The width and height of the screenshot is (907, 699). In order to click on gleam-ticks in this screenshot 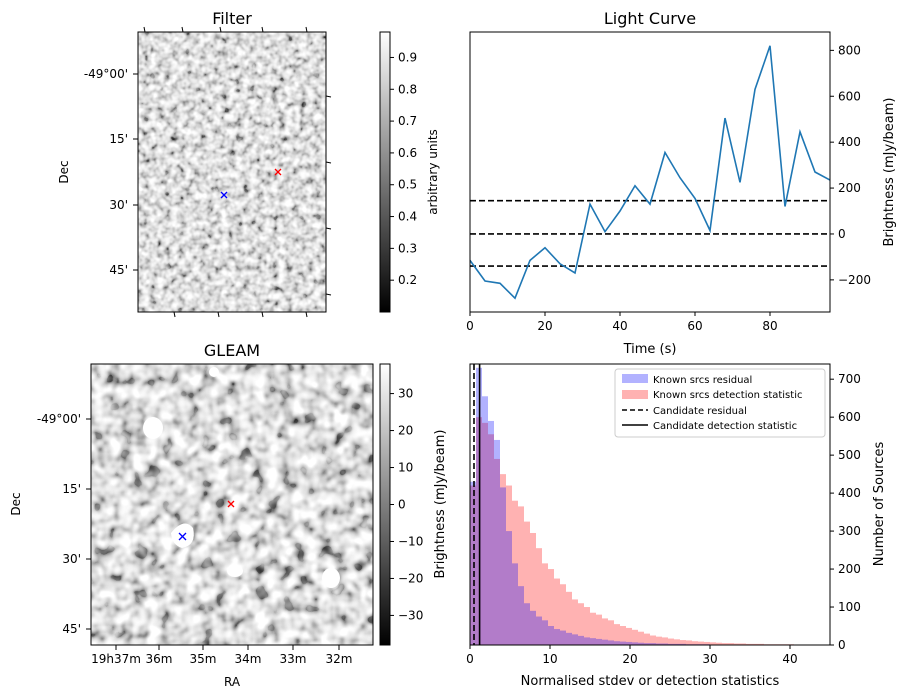, I will do `click(213, 534)`.